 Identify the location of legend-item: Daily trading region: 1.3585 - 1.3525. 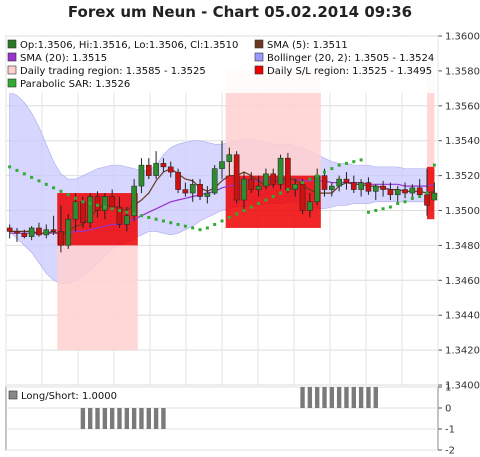
(106, 71).